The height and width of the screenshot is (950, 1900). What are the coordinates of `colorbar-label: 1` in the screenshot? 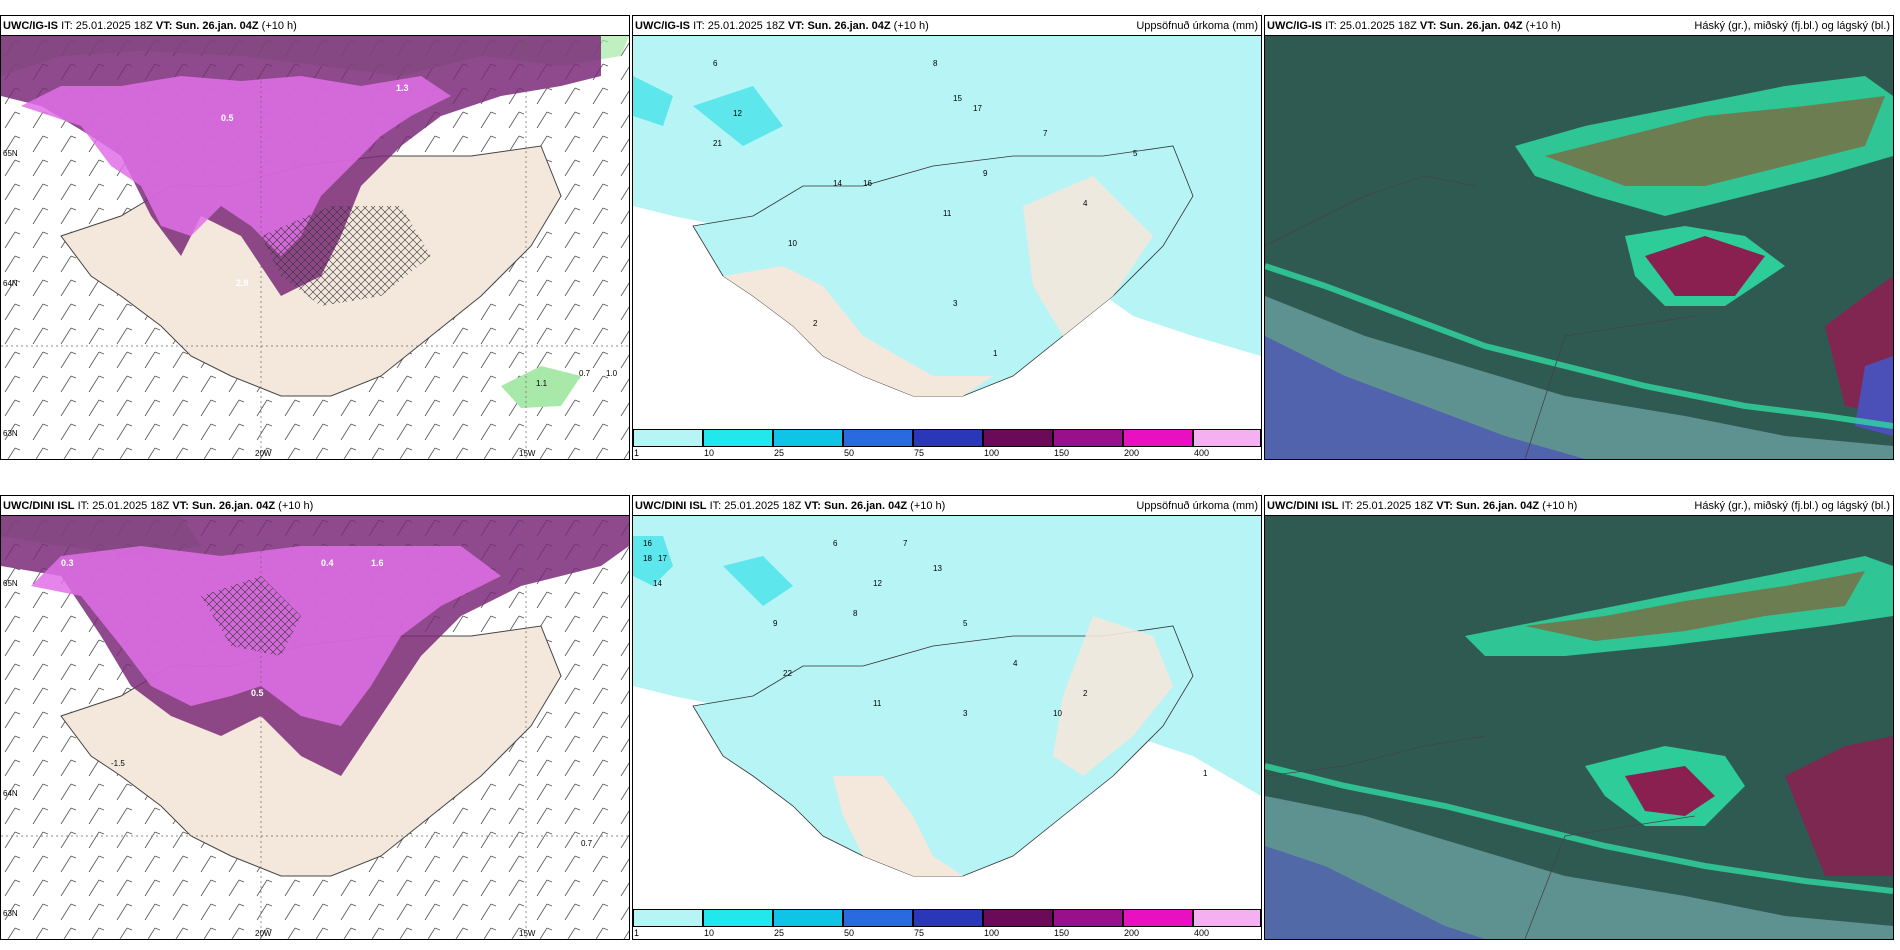 It's located at (637, 933).